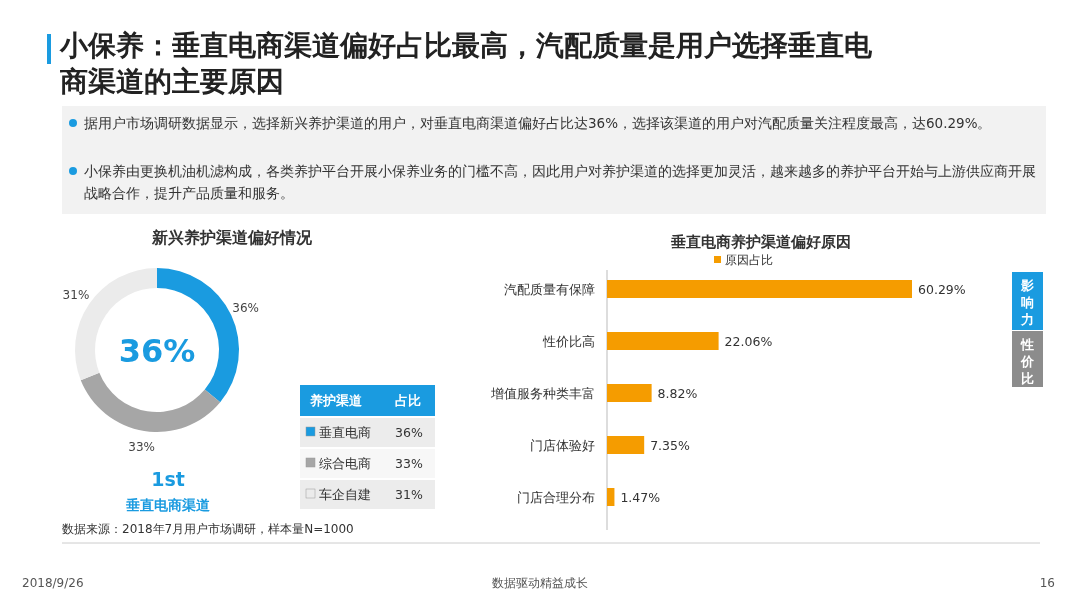 This screenshot has height=608, width=1080. What do you see at coordinates (538, 123) in the screenshot?
I see `text: 据用户市场调研数据显示，选择新兴养护渠道的用户，对垂直电商渠道偏好占比达36%，选择该渠道的用户对汽配质量关注程度最高，达60.29%。` at bounding box center [538, 123].